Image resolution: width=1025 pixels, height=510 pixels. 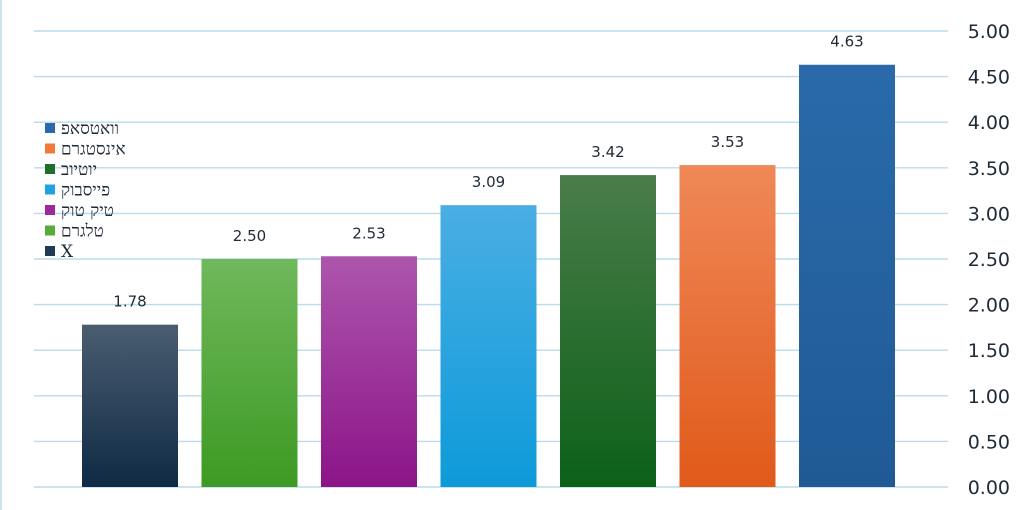 I want to click on legend-label: אינסטגרם, so click(x=93, y=150).